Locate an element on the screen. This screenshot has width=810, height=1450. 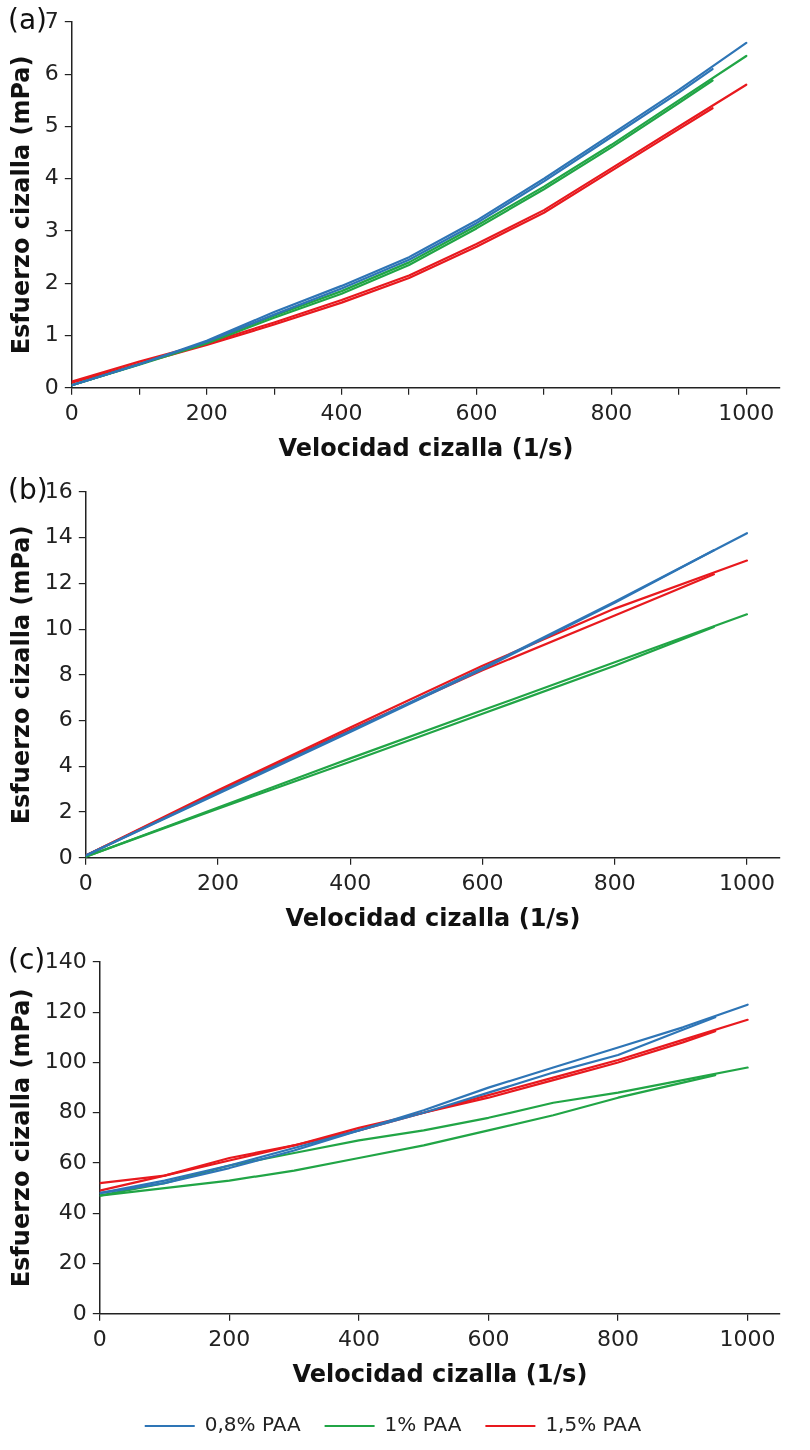
y-tick-label: 10 is located at coordinates (58, 627).